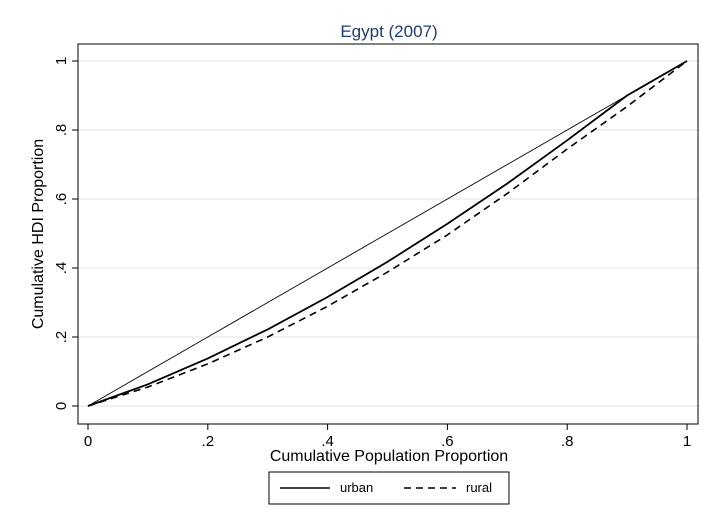  Describe the element at coordinates (356, 487) in the screenshot. I see `legend-urban-label: urban` at that location.